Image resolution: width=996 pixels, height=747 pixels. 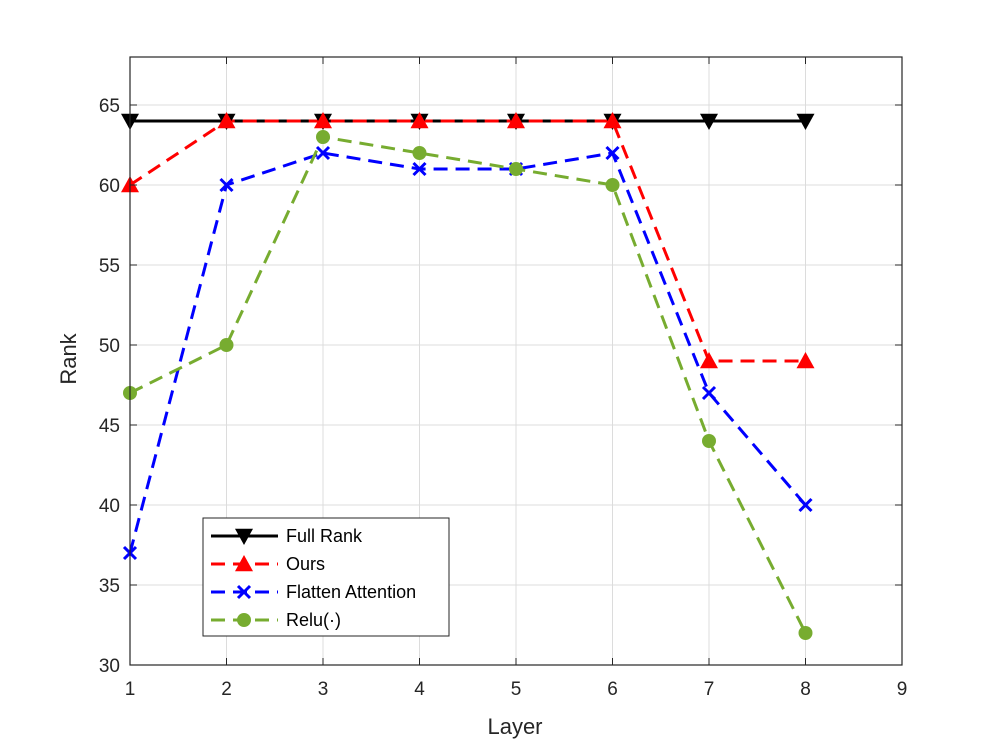 I want to click on x-tick-label: 8, so click(x=805, y=689).